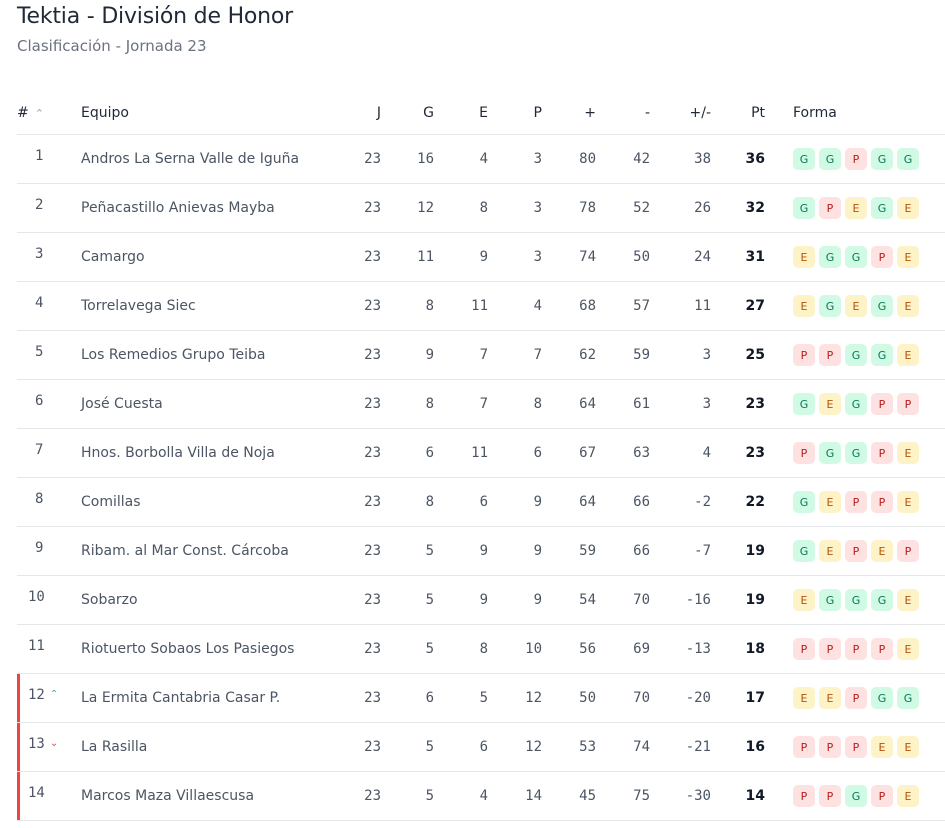  What do you see at coordinates (122, 404) in the screenshot?
I see `team-name: José Cuesta` at bounding box center [122, 404].